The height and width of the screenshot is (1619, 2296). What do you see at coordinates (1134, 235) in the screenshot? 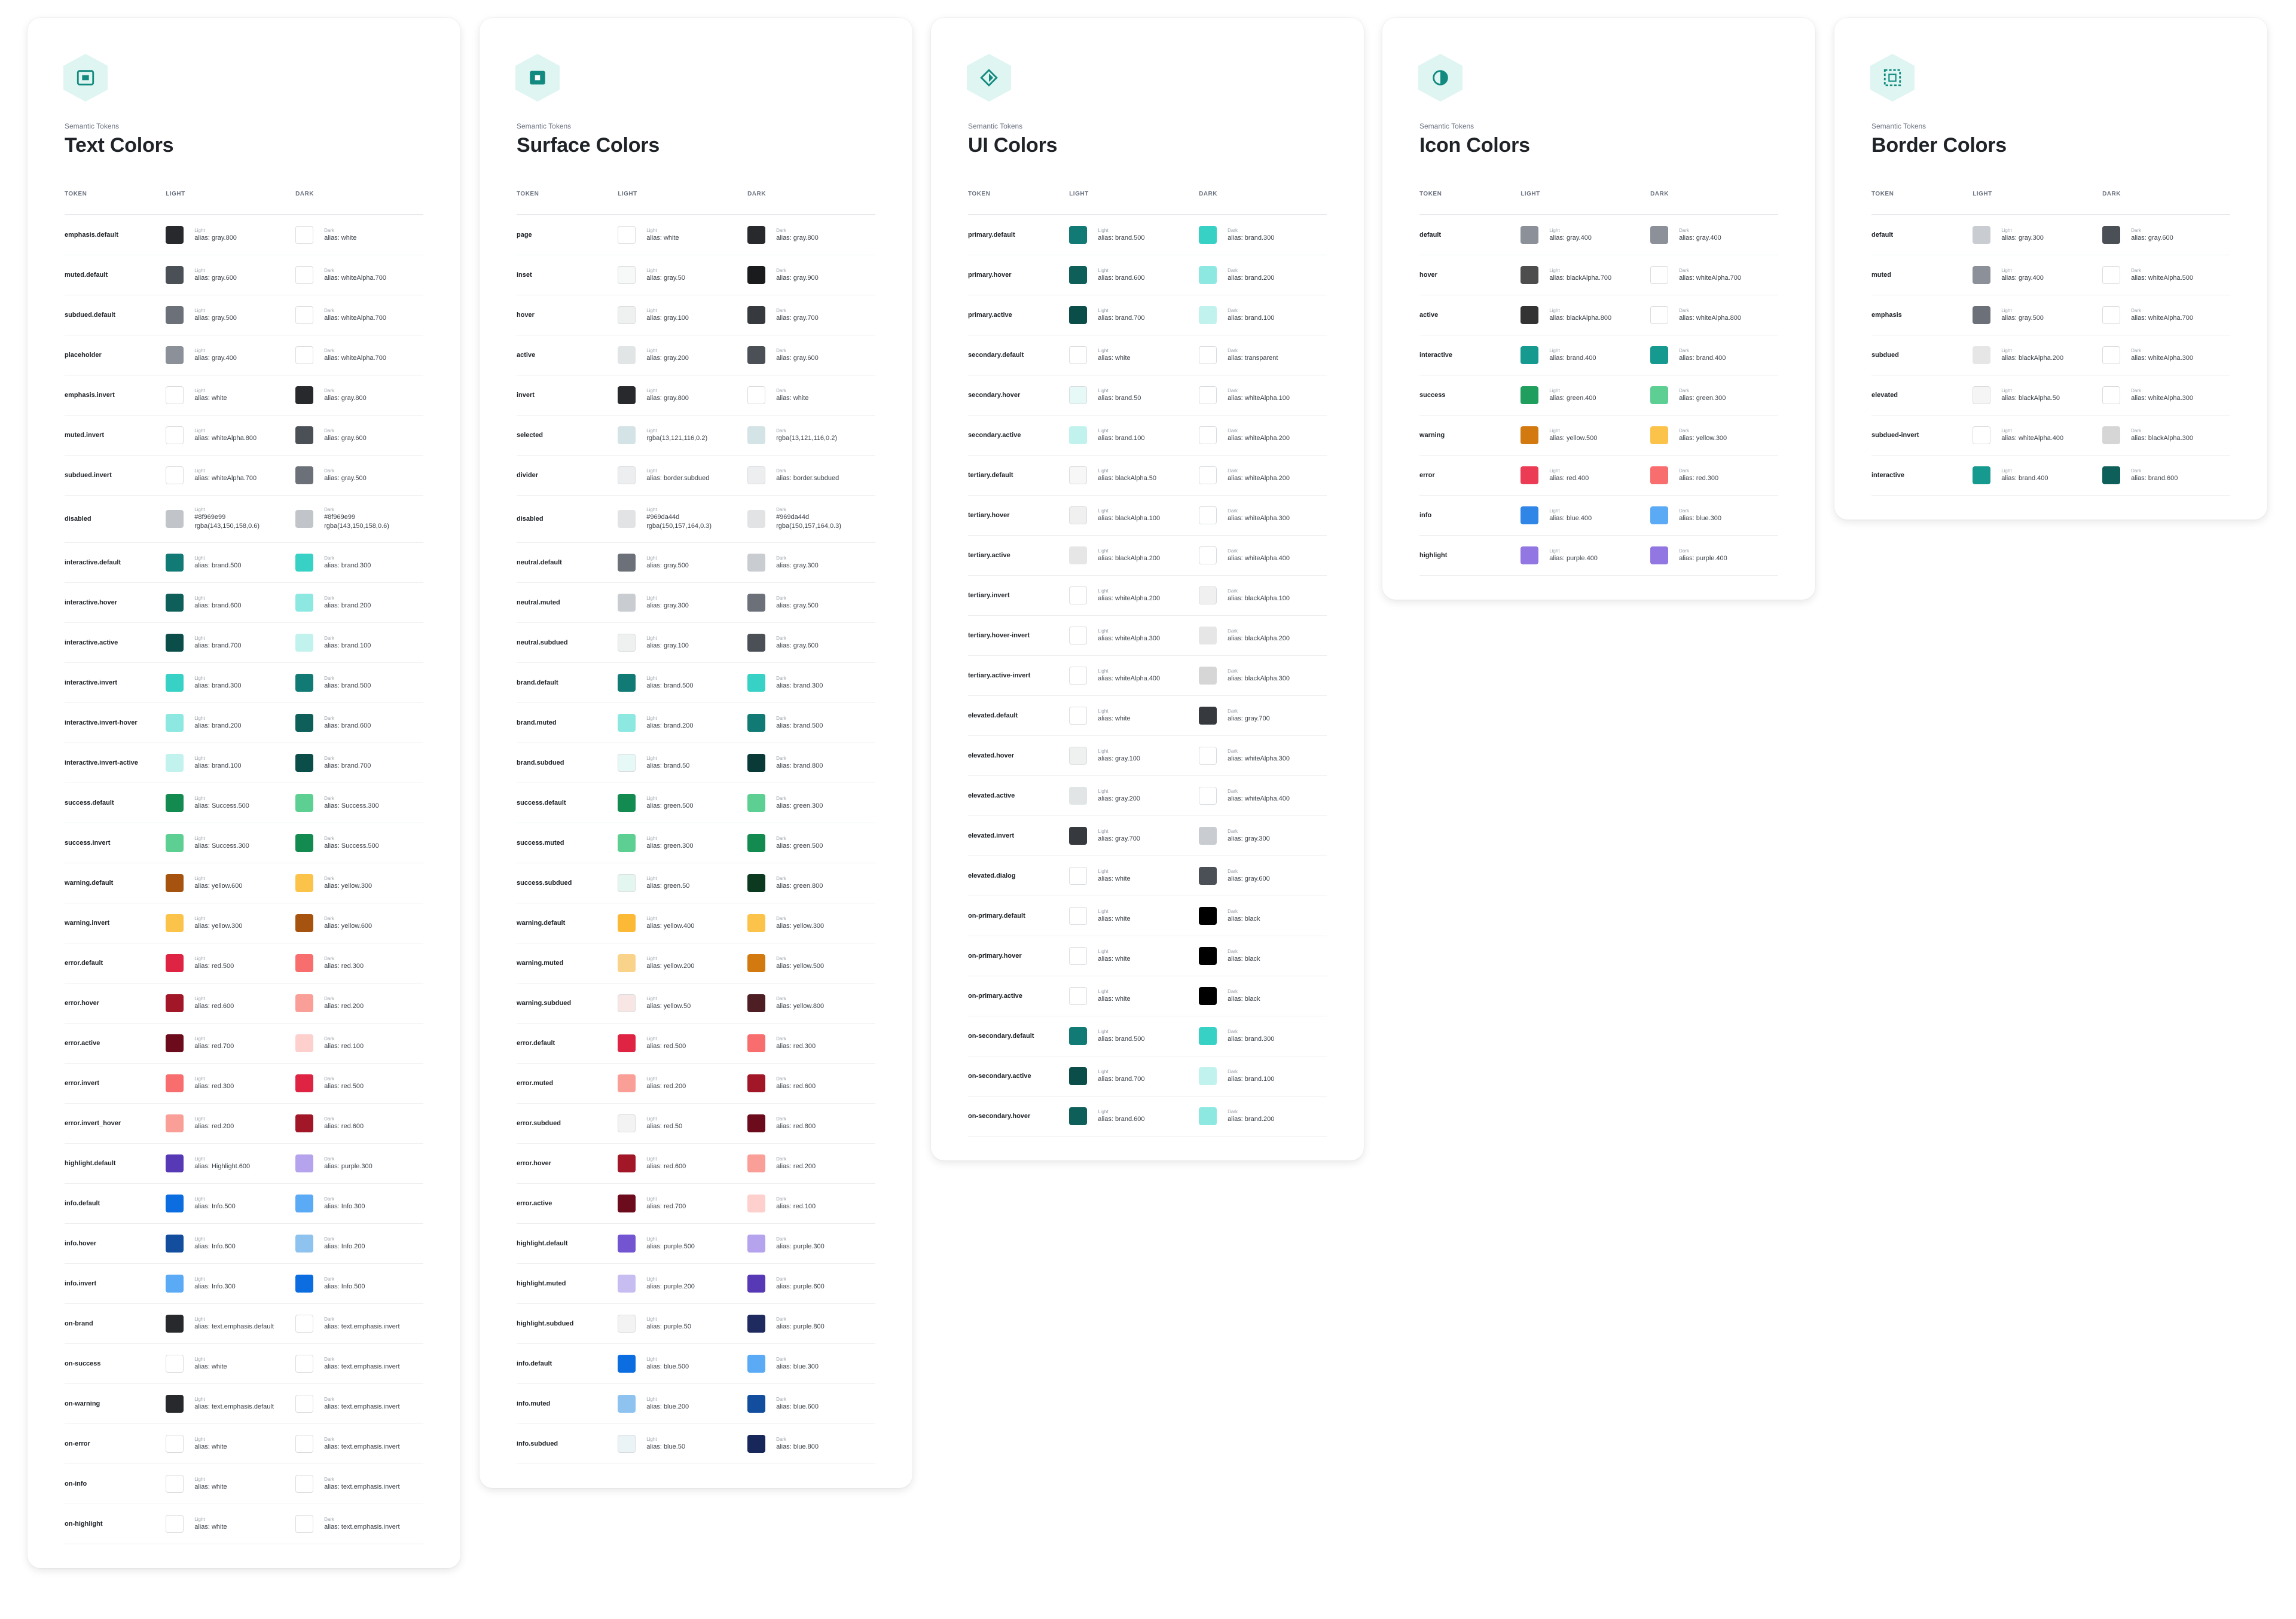
I see `light-cell: Light alias: brand.500` at bounding box center [1134, 235].